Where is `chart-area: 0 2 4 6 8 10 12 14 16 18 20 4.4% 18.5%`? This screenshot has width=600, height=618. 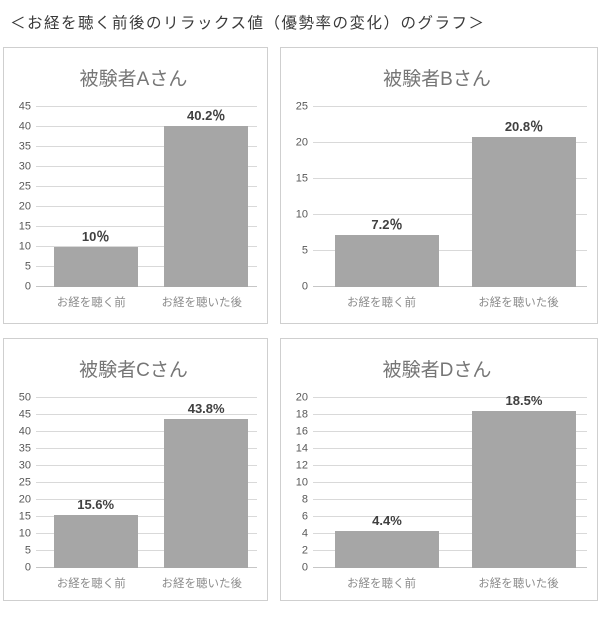 chart-area: 0 2 4 6 8 10 12 14 16 18 20 4.4% 18.5% is located at coordinates (437, 482).